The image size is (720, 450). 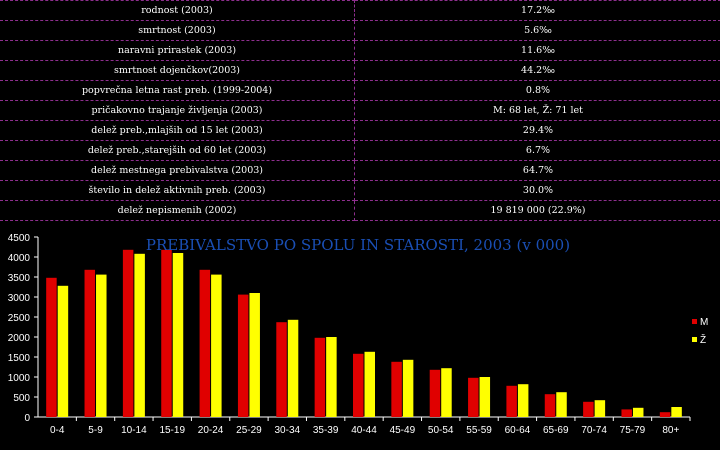 I want to click on row-label: smrtnost (2003), so click(x=177, y=30).